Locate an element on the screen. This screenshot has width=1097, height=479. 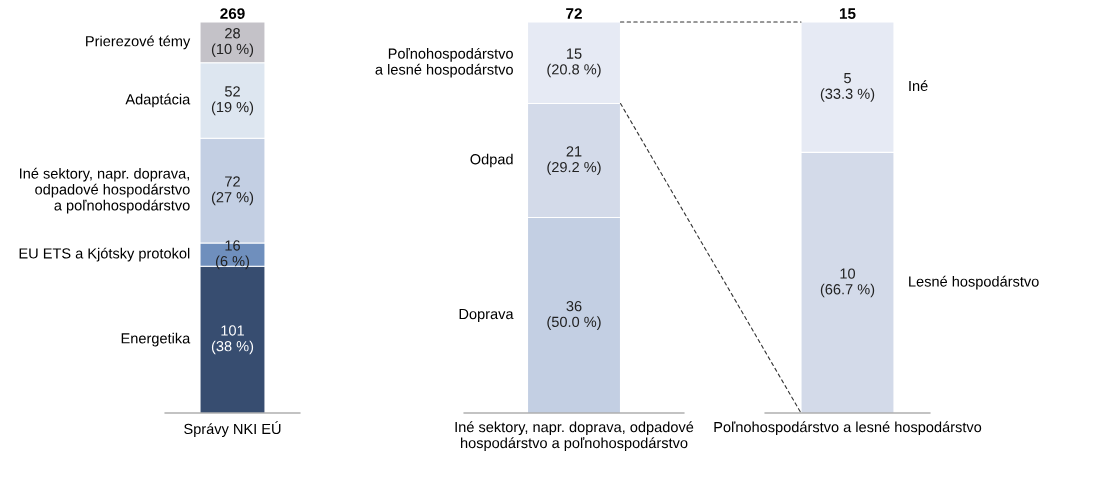
data-label: 10 (66.7 %) is located at coordinates (847, 283).